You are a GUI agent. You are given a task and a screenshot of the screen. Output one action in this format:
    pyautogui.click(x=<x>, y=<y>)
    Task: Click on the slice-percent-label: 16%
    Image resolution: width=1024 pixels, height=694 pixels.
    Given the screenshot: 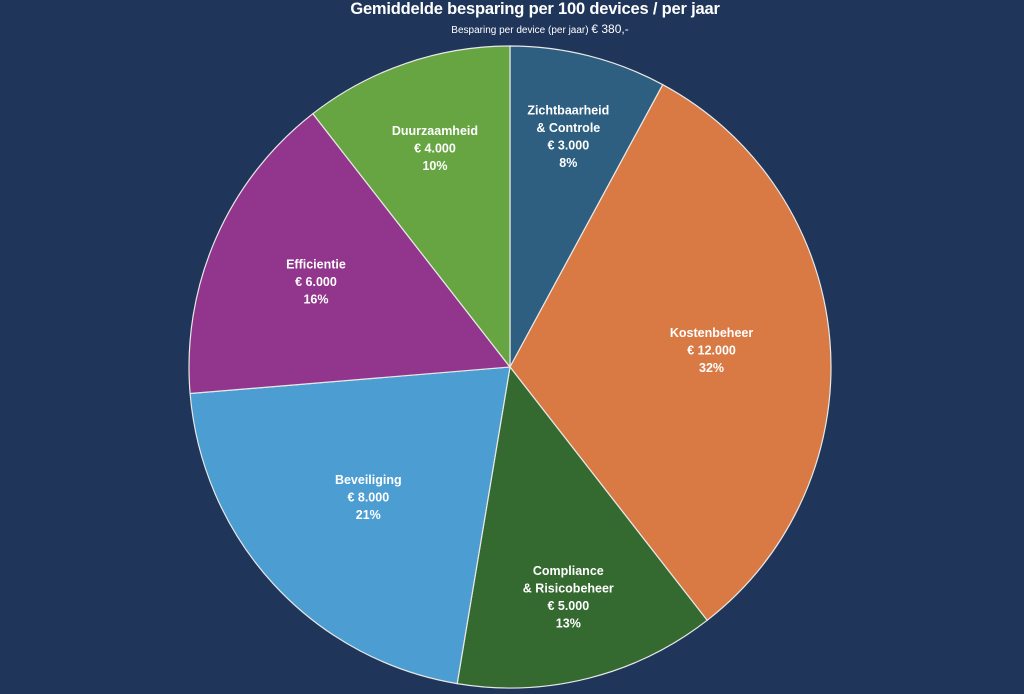 What is the action you would take?
    pyautogui.click(x=315, y=299)
    